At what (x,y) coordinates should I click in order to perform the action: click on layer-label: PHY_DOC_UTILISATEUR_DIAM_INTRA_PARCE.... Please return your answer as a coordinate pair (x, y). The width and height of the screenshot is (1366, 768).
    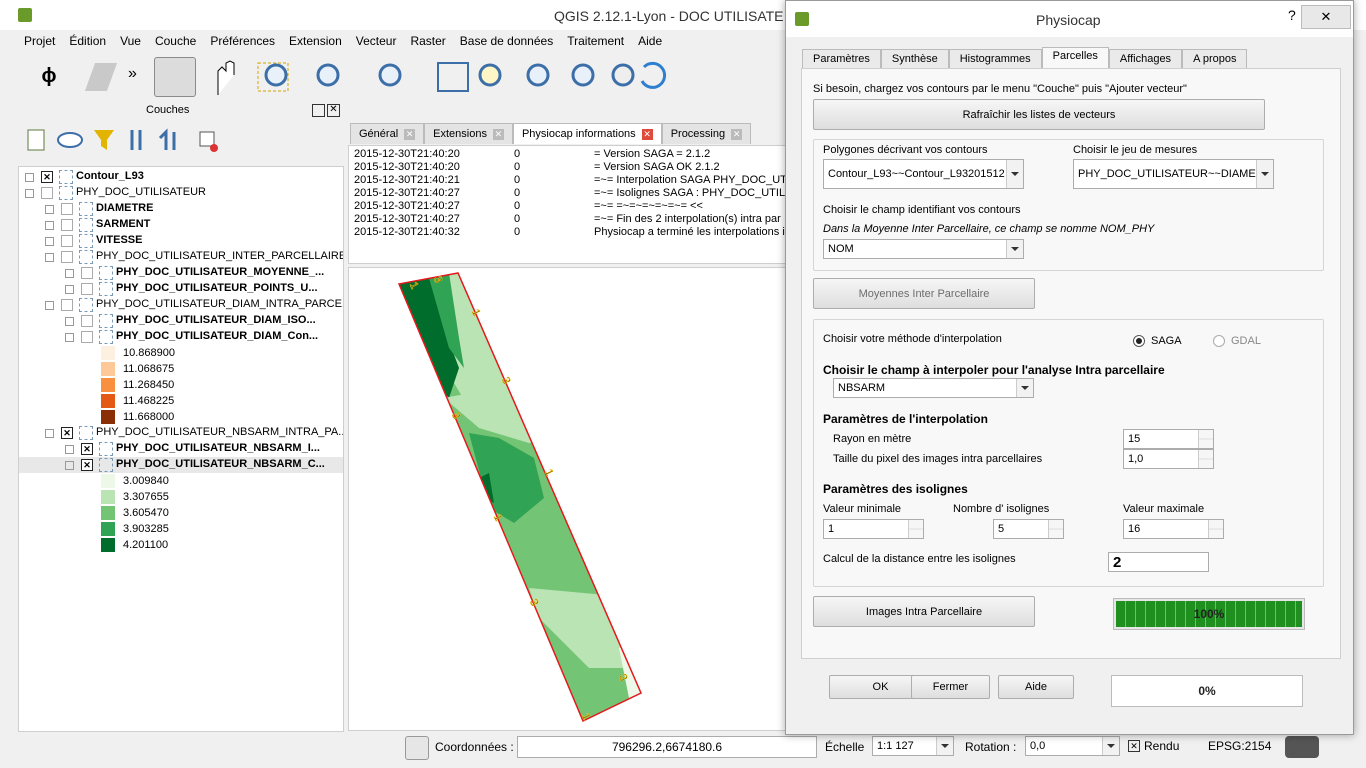
    Looking at the image, I should click on (220, 304).